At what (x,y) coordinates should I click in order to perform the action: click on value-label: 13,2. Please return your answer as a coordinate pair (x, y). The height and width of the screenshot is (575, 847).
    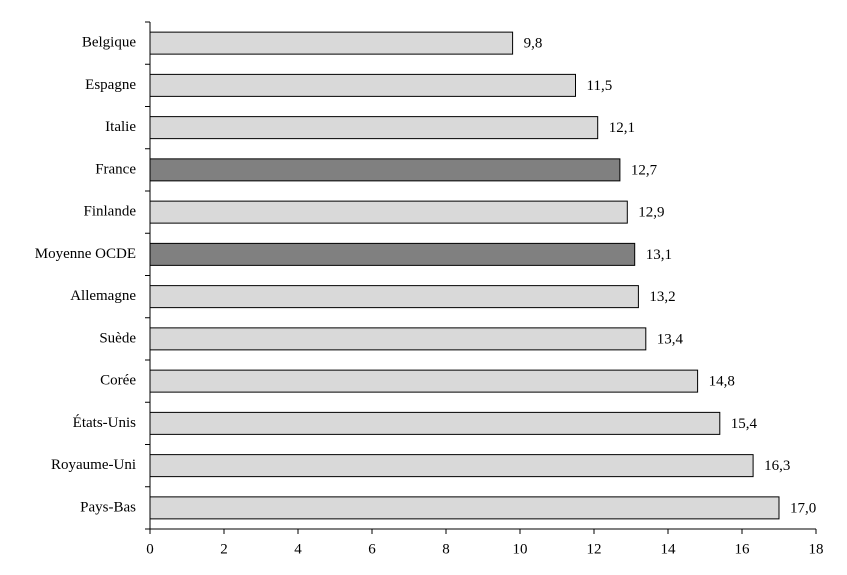
    Looking at the image, I should click on (662, 297).